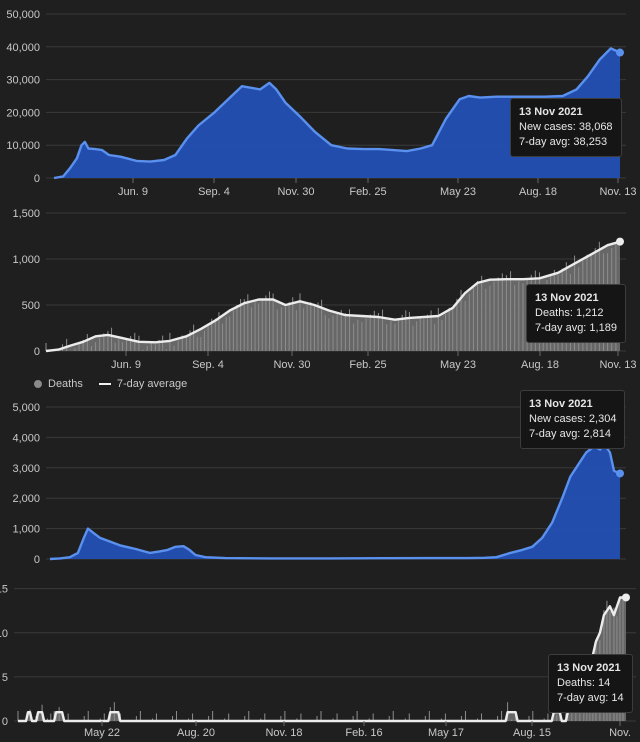  What do you see at coordinates (620, 733) in the screenshot?
I see `x-tick-label: Nov.` at bounding box center [620, 733].